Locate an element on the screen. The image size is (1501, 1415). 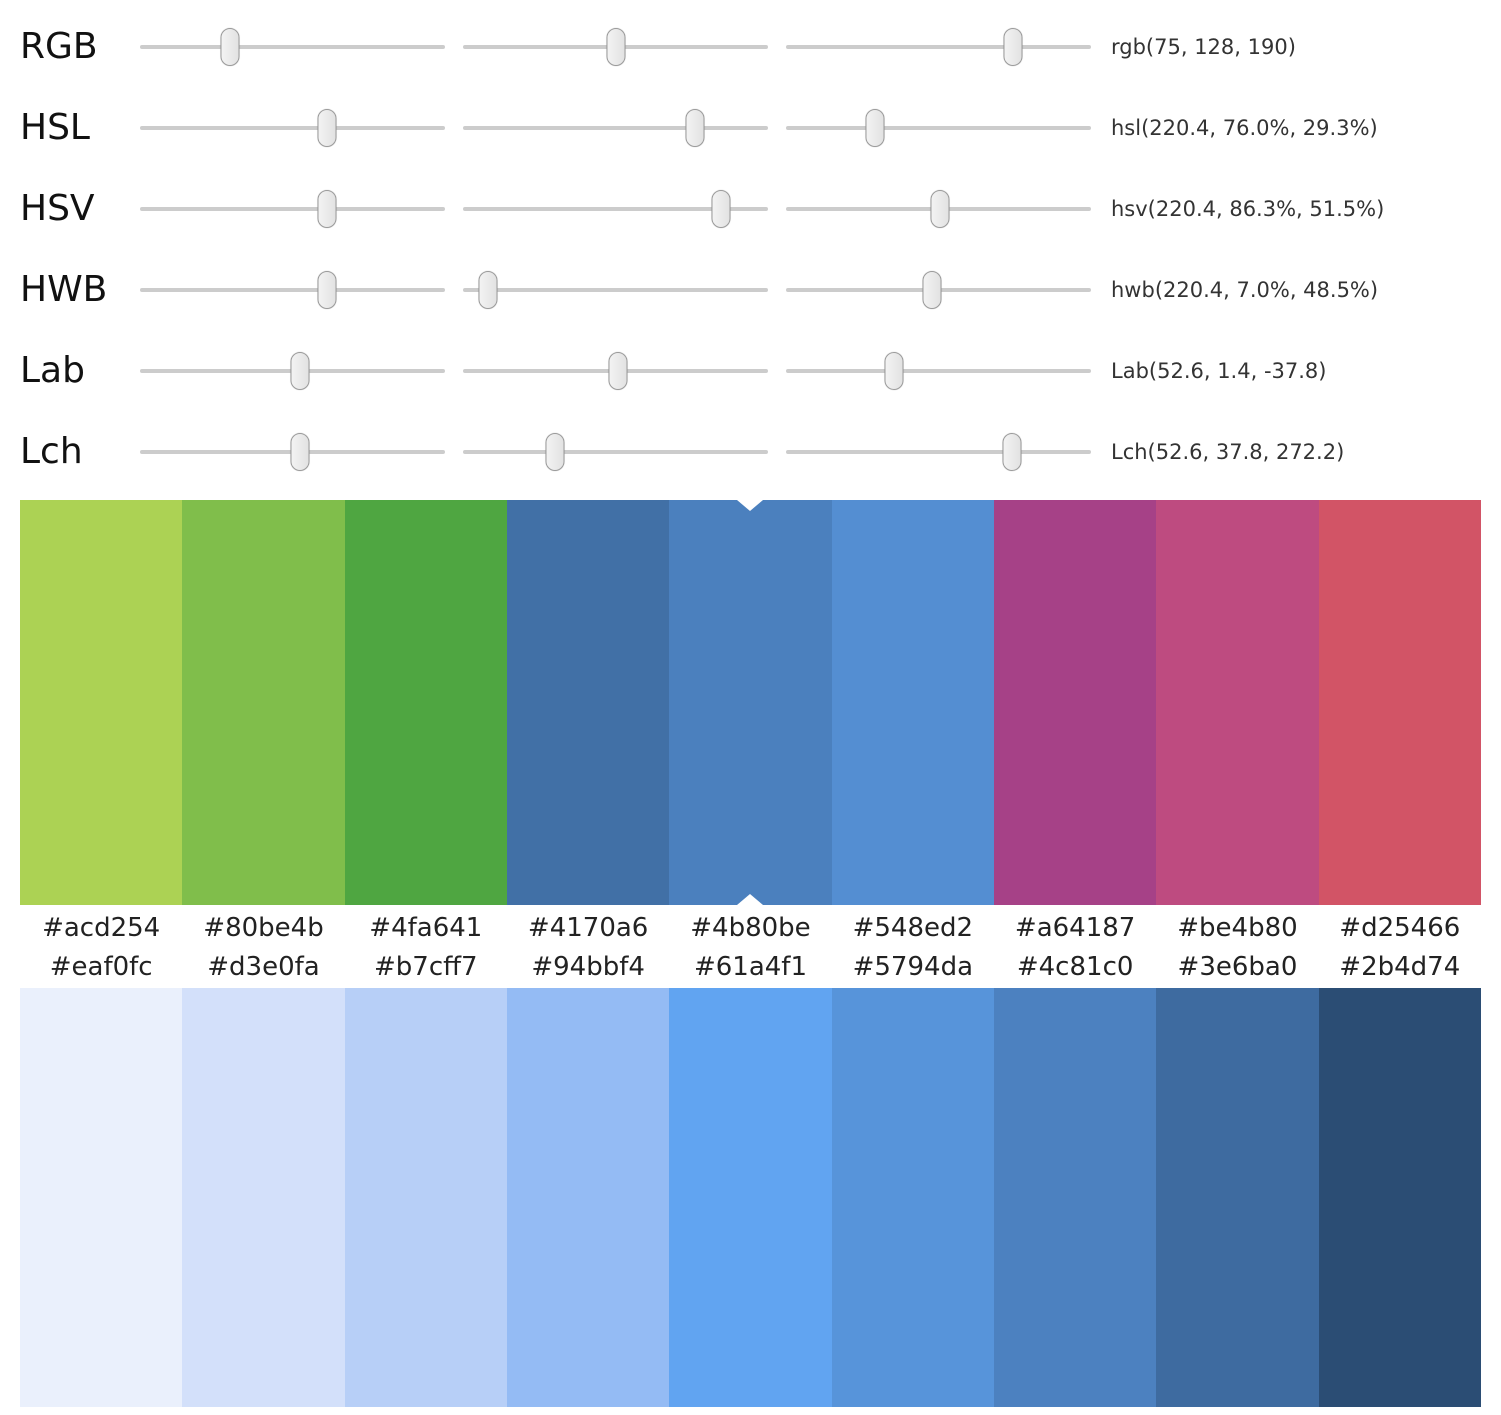
color-value-text: rgb(75, 128, 190) is located at coordinates (1203, 46).